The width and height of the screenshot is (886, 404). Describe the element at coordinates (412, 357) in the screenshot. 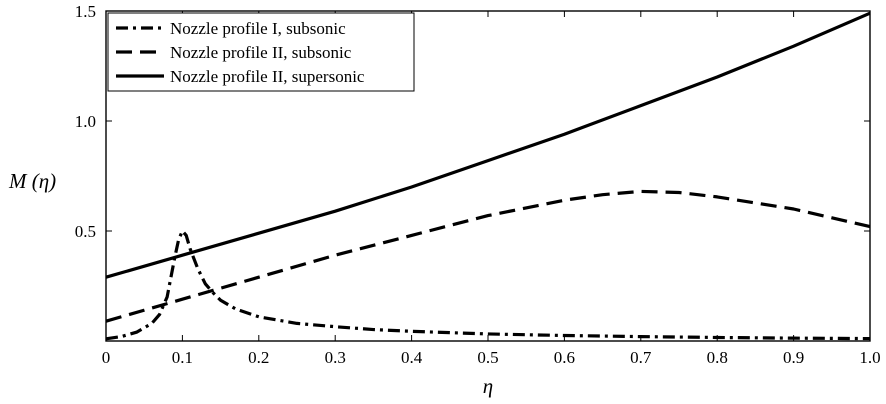

I see `x-tick-label: 0.4` at that location.